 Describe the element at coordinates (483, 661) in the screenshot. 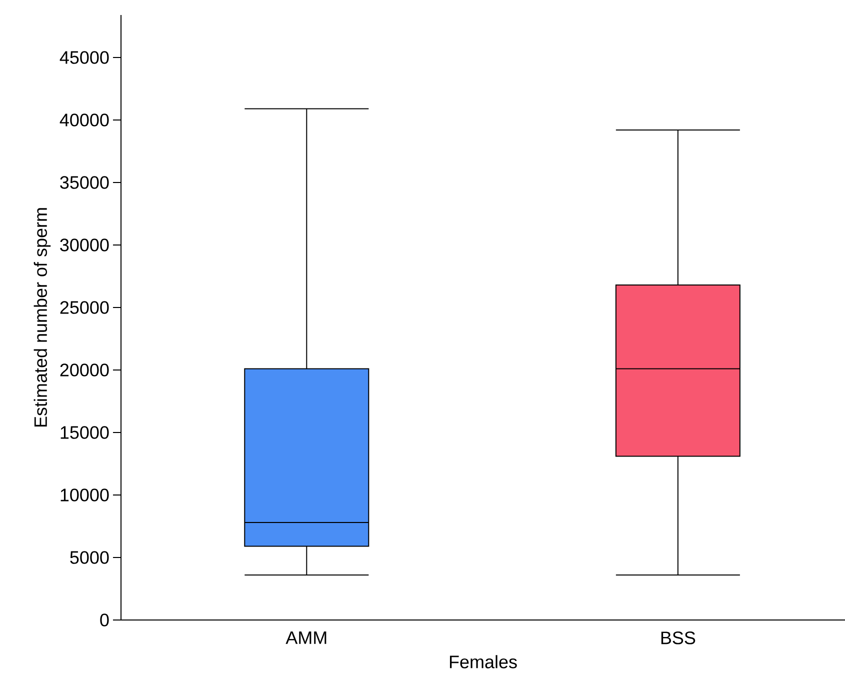

I see `x-axis-title: Females` at that location.